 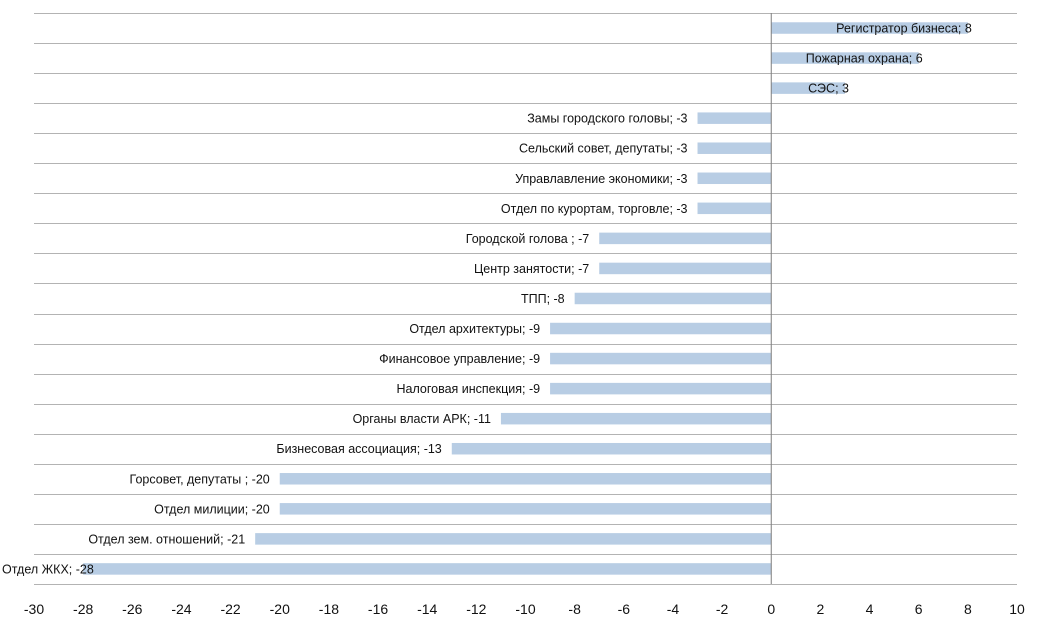 I want to click on data-label: Горсовет, депутаты ; -20, so click(x=200, y=479).